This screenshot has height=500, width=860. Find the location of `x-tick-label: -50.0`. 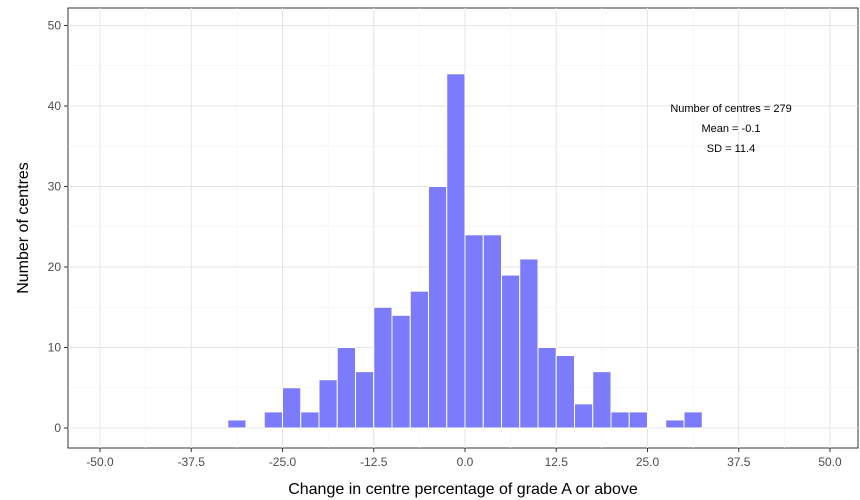

x-tick-label: -50.0 is located at coordinates (100, 462).